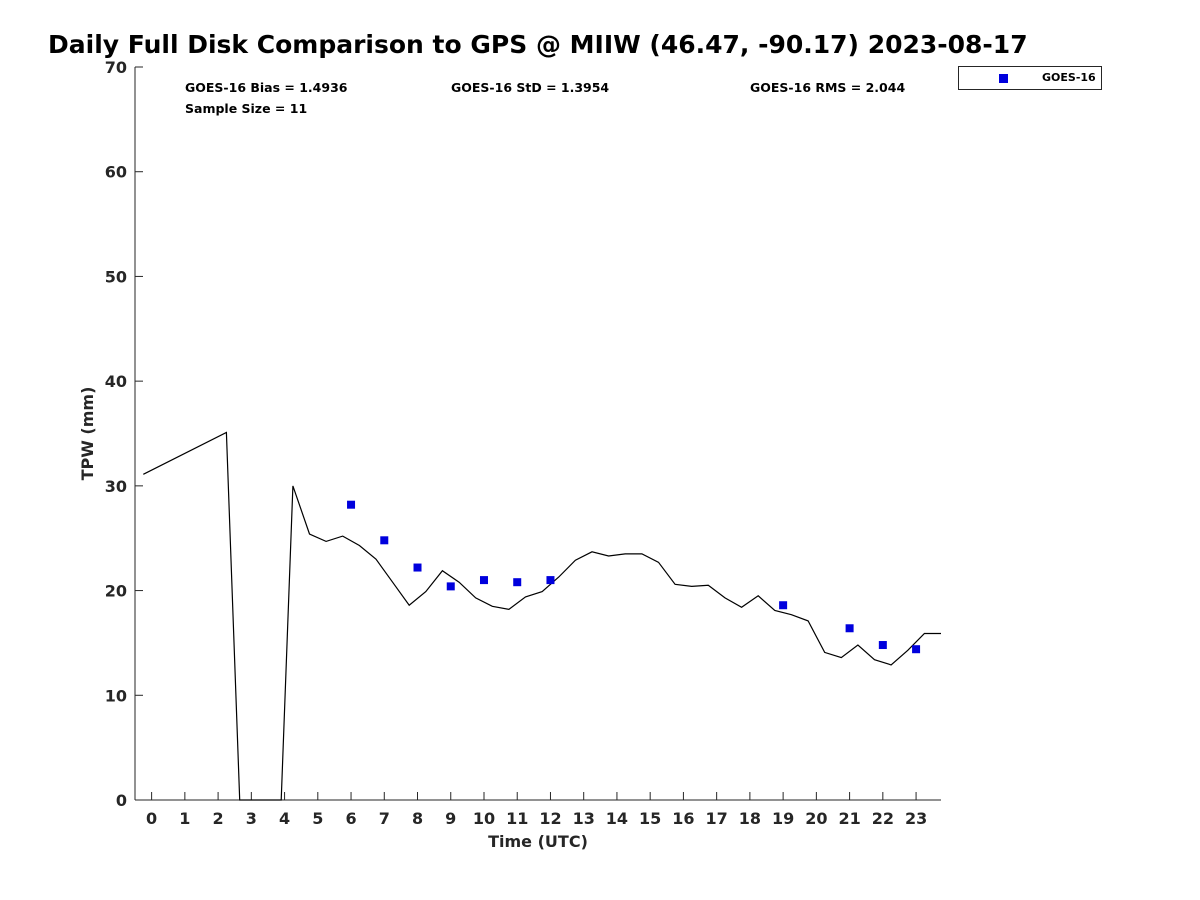  What do you see at coordinates (550, 818) in the screenshot?
I see `x-tick-label: 12` at bounding box center [550, 818].